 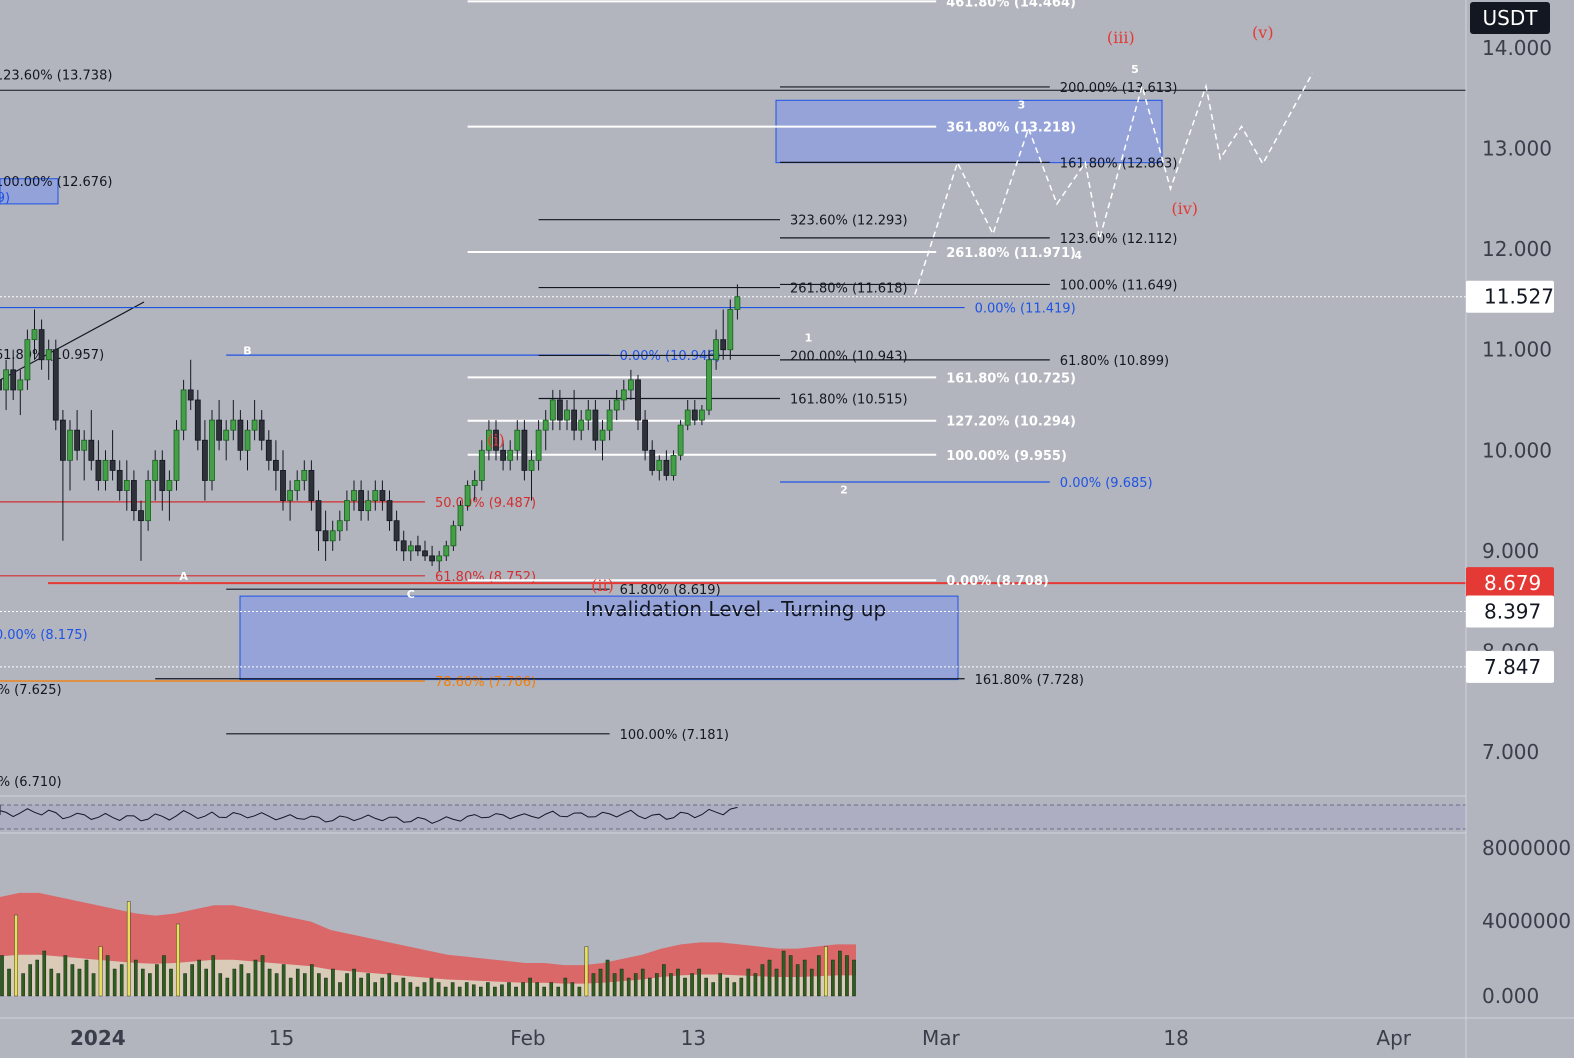 I want to click on price-tag-label: 7.847, so click(x=1512, y=667).